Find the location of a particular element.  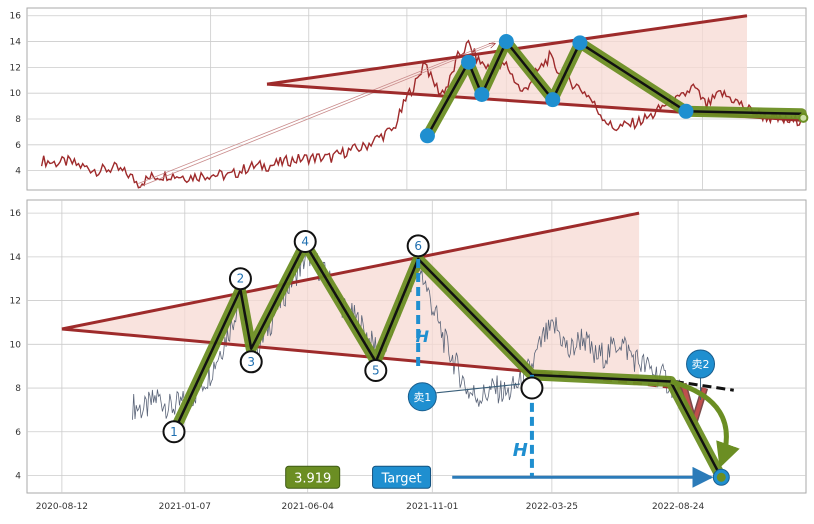

top-y-tick-label: 10 is located at coordinates (16, 94).